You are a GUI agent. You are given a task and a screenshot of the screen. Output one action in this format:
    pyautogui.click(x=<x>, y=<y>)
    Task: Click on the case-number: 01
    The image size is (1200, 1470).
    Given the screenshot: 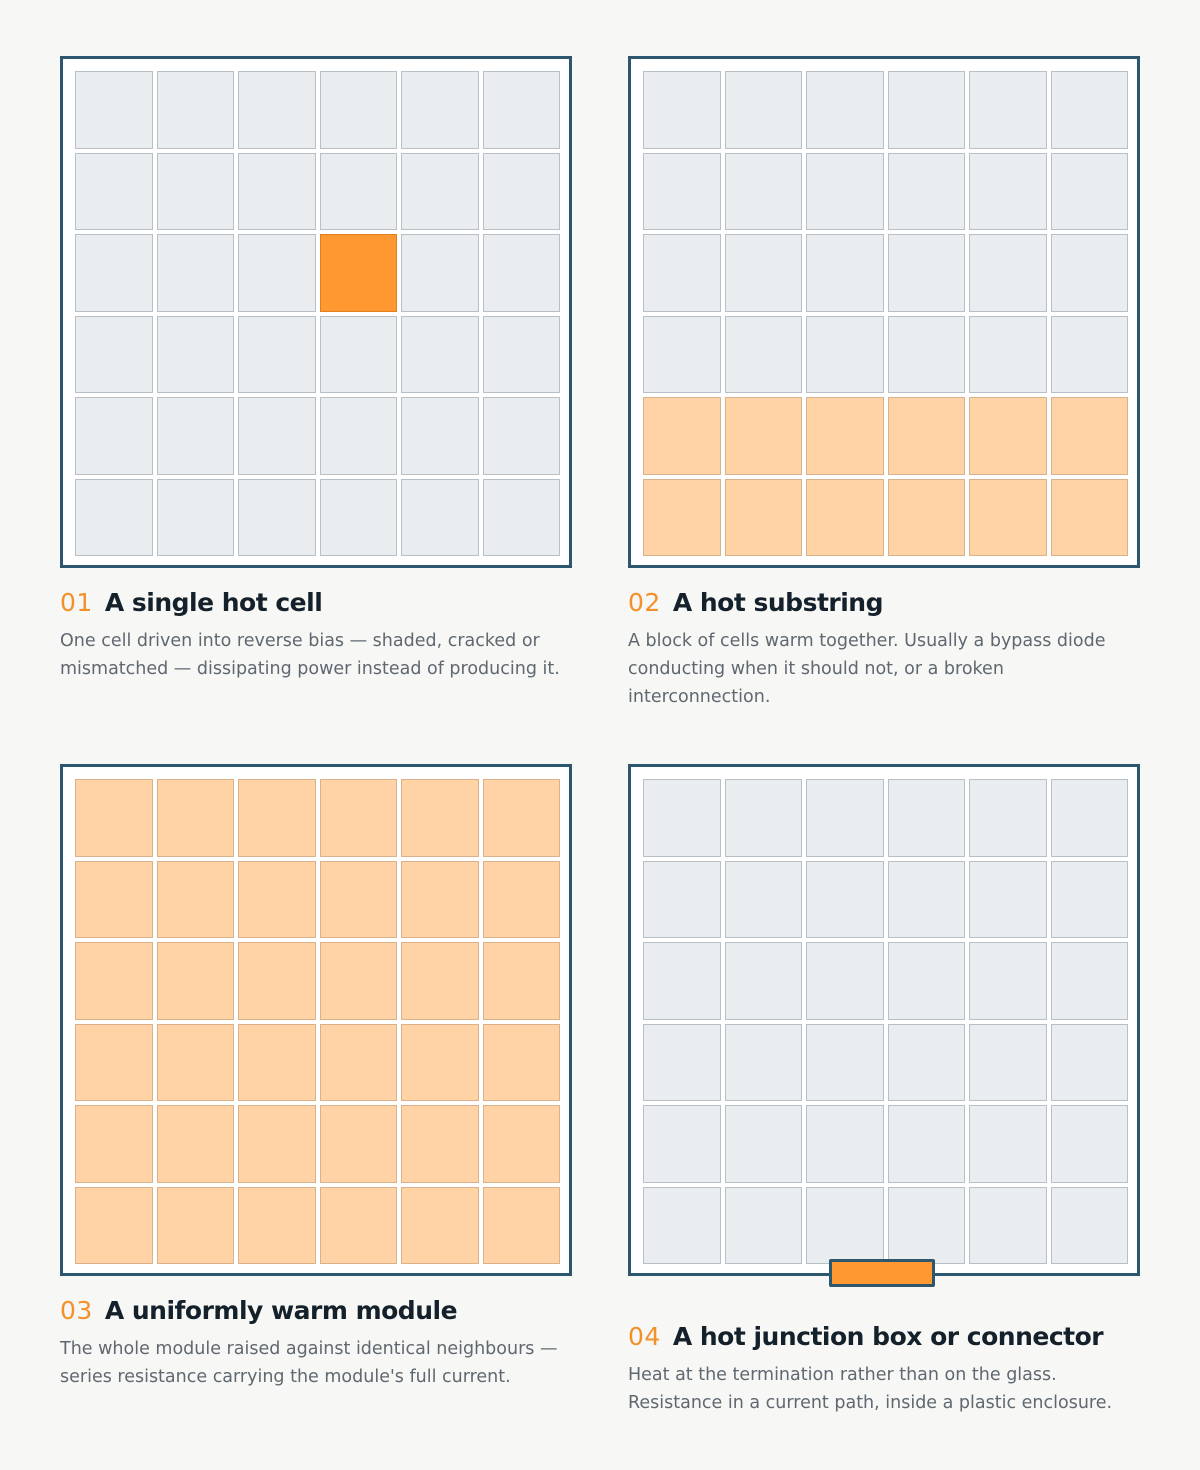 What is the action you would take?
    pyautogui.click(x=76, y=602)
    